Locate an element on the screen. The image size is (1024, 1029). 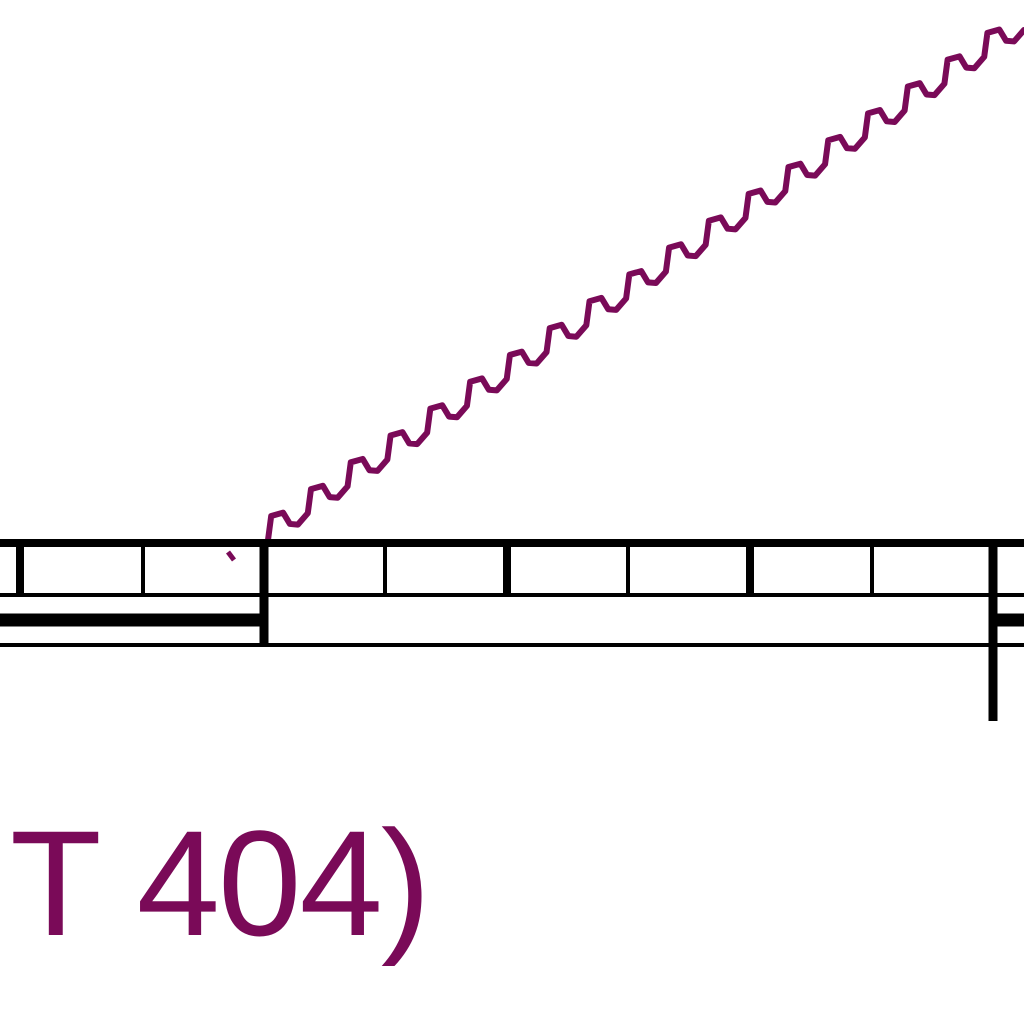
wave-start-tick is located at coordinates (231, 556).